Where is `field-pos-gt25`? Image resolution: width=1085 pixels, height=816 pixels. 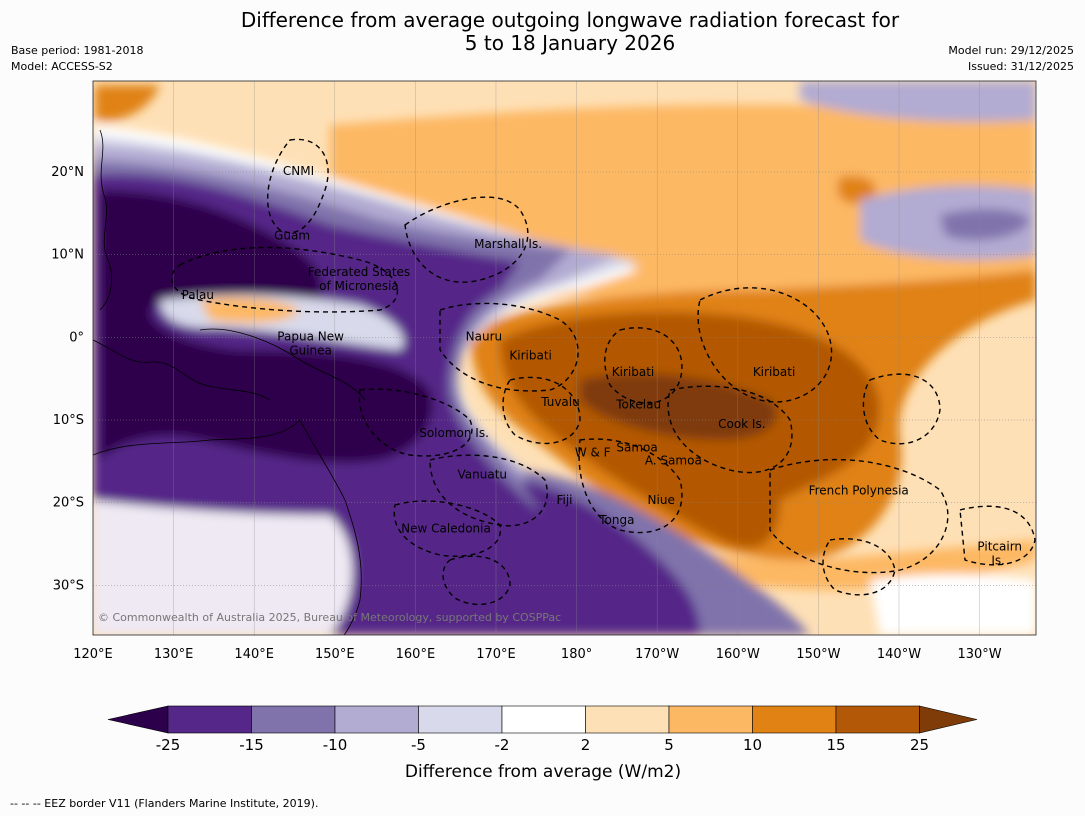
field-pos-gt25 is located at coordinates (678, 406).